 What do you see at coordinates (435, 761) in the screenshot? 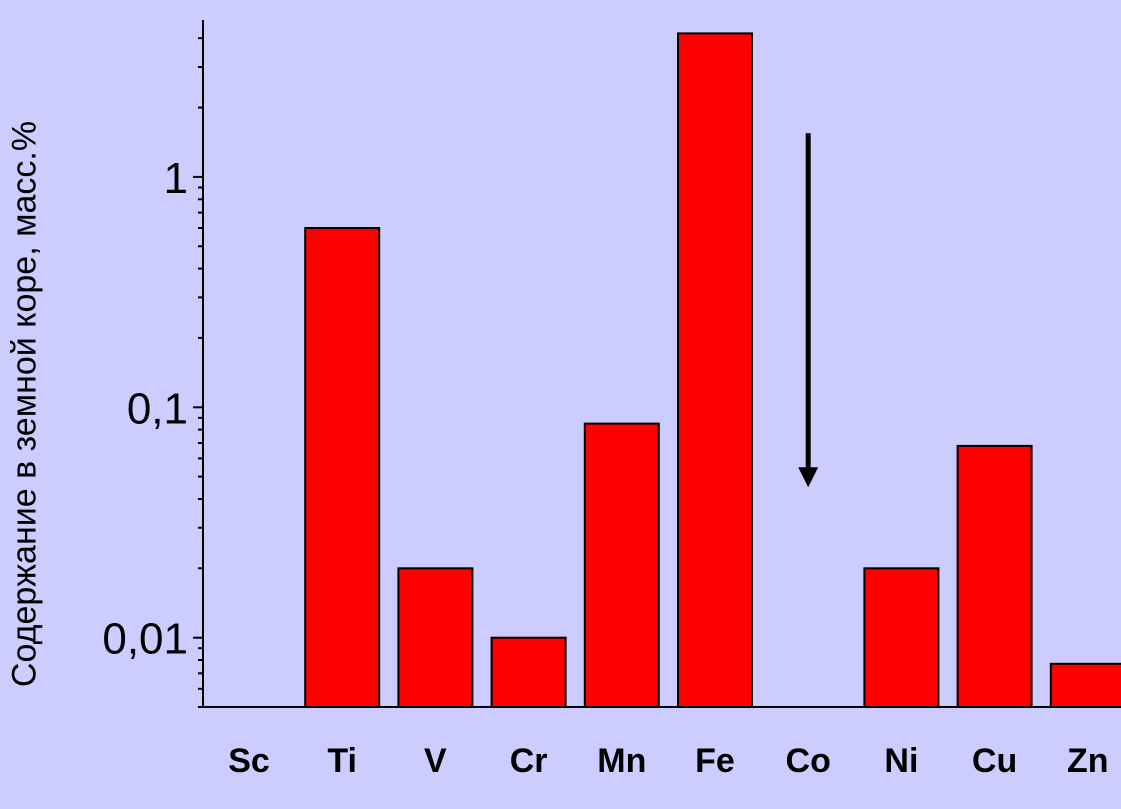
I see `x-tick-label-v: V` at bounding box center [435, 761].